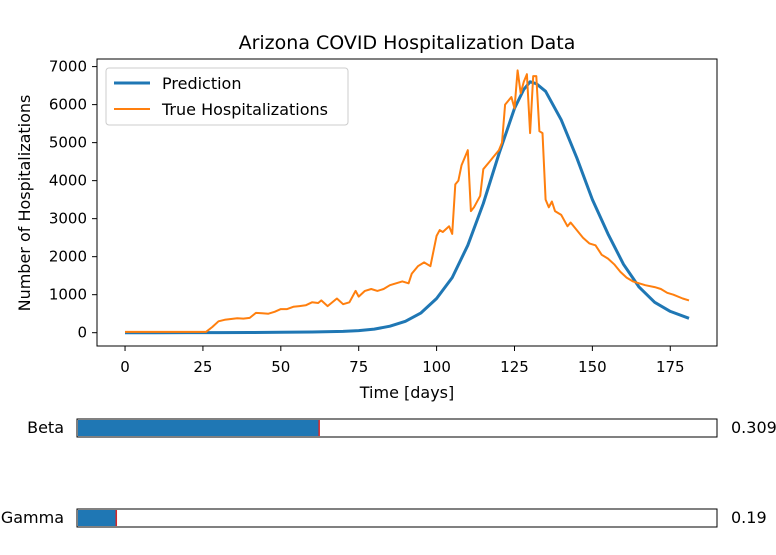  Describe the element at coordinates (45, 427) in the screenshot. I see `beta-slider-label: Beta` at that location.